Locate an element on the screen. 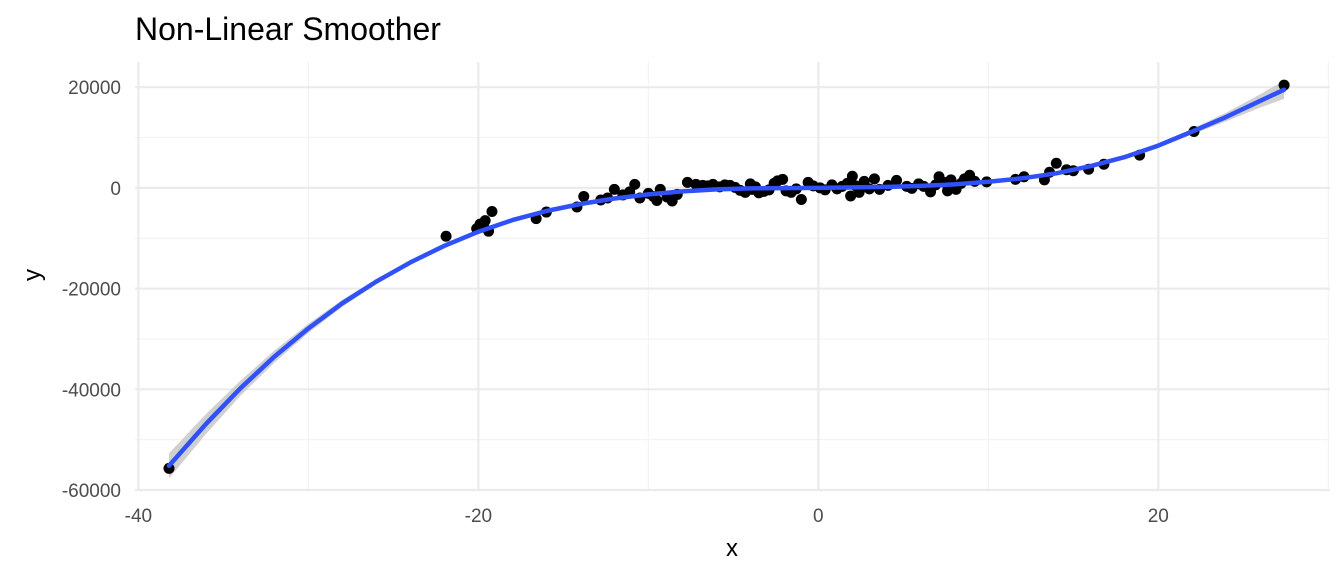 The height and width of the screenshot is (576, 1344). y-tick-label: 0 is located at coordinates (115, 189).